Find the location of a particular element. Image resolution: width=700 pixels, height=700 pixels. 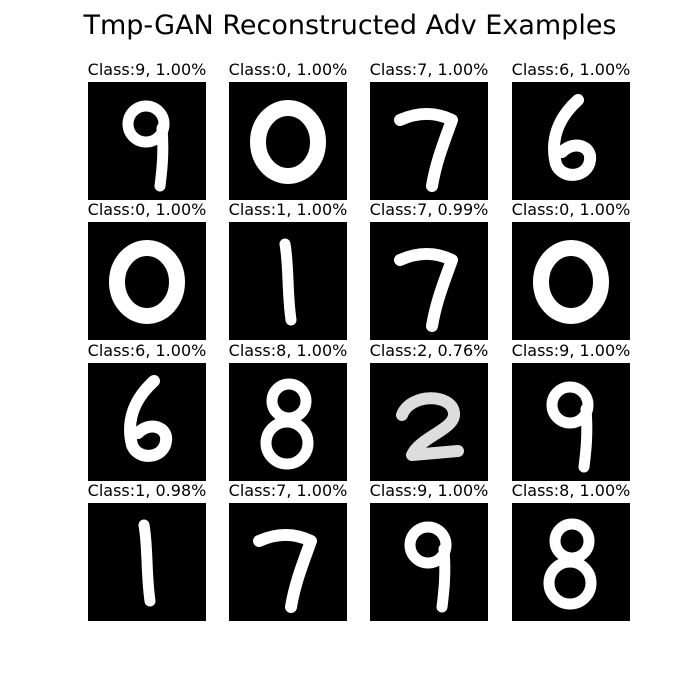

image-panel: Class:1, 0.98% is located at coordinates (147, 551).